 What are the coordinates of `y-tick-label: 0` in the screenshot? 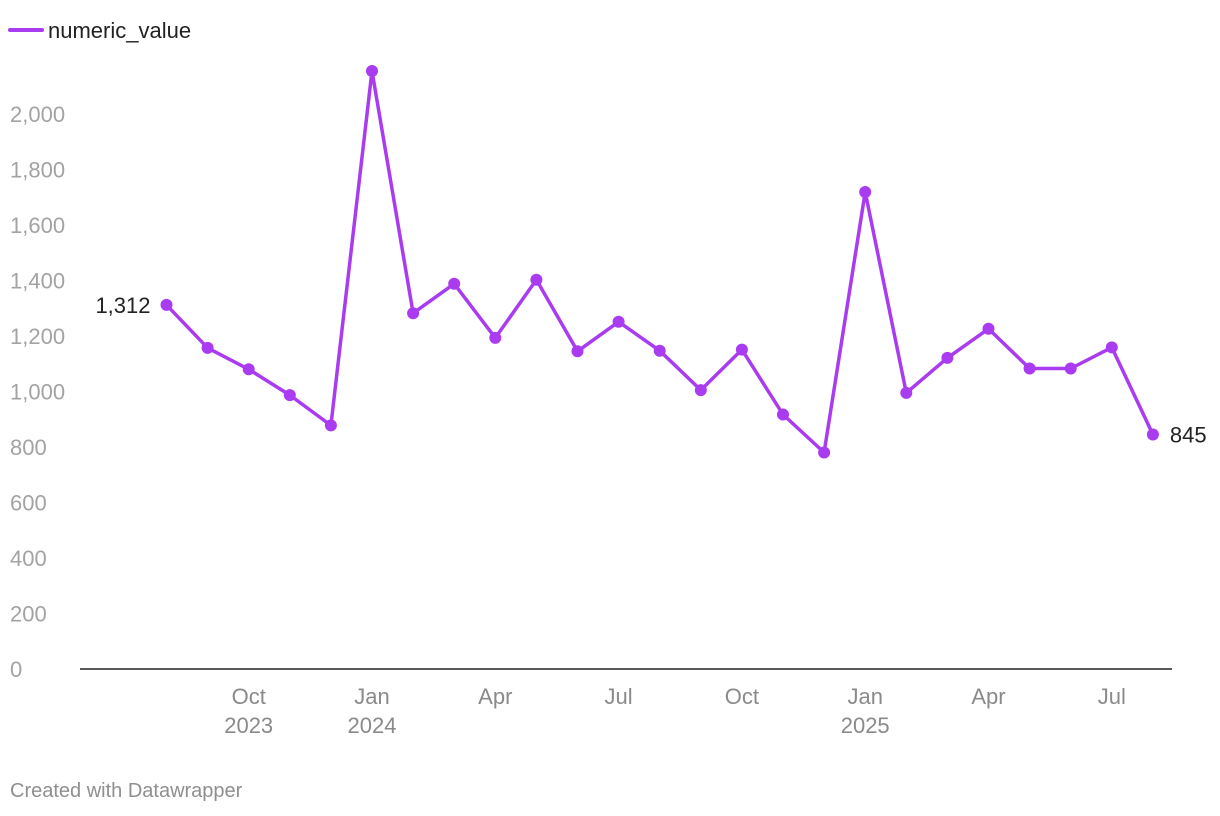 It's located at (16, 669).